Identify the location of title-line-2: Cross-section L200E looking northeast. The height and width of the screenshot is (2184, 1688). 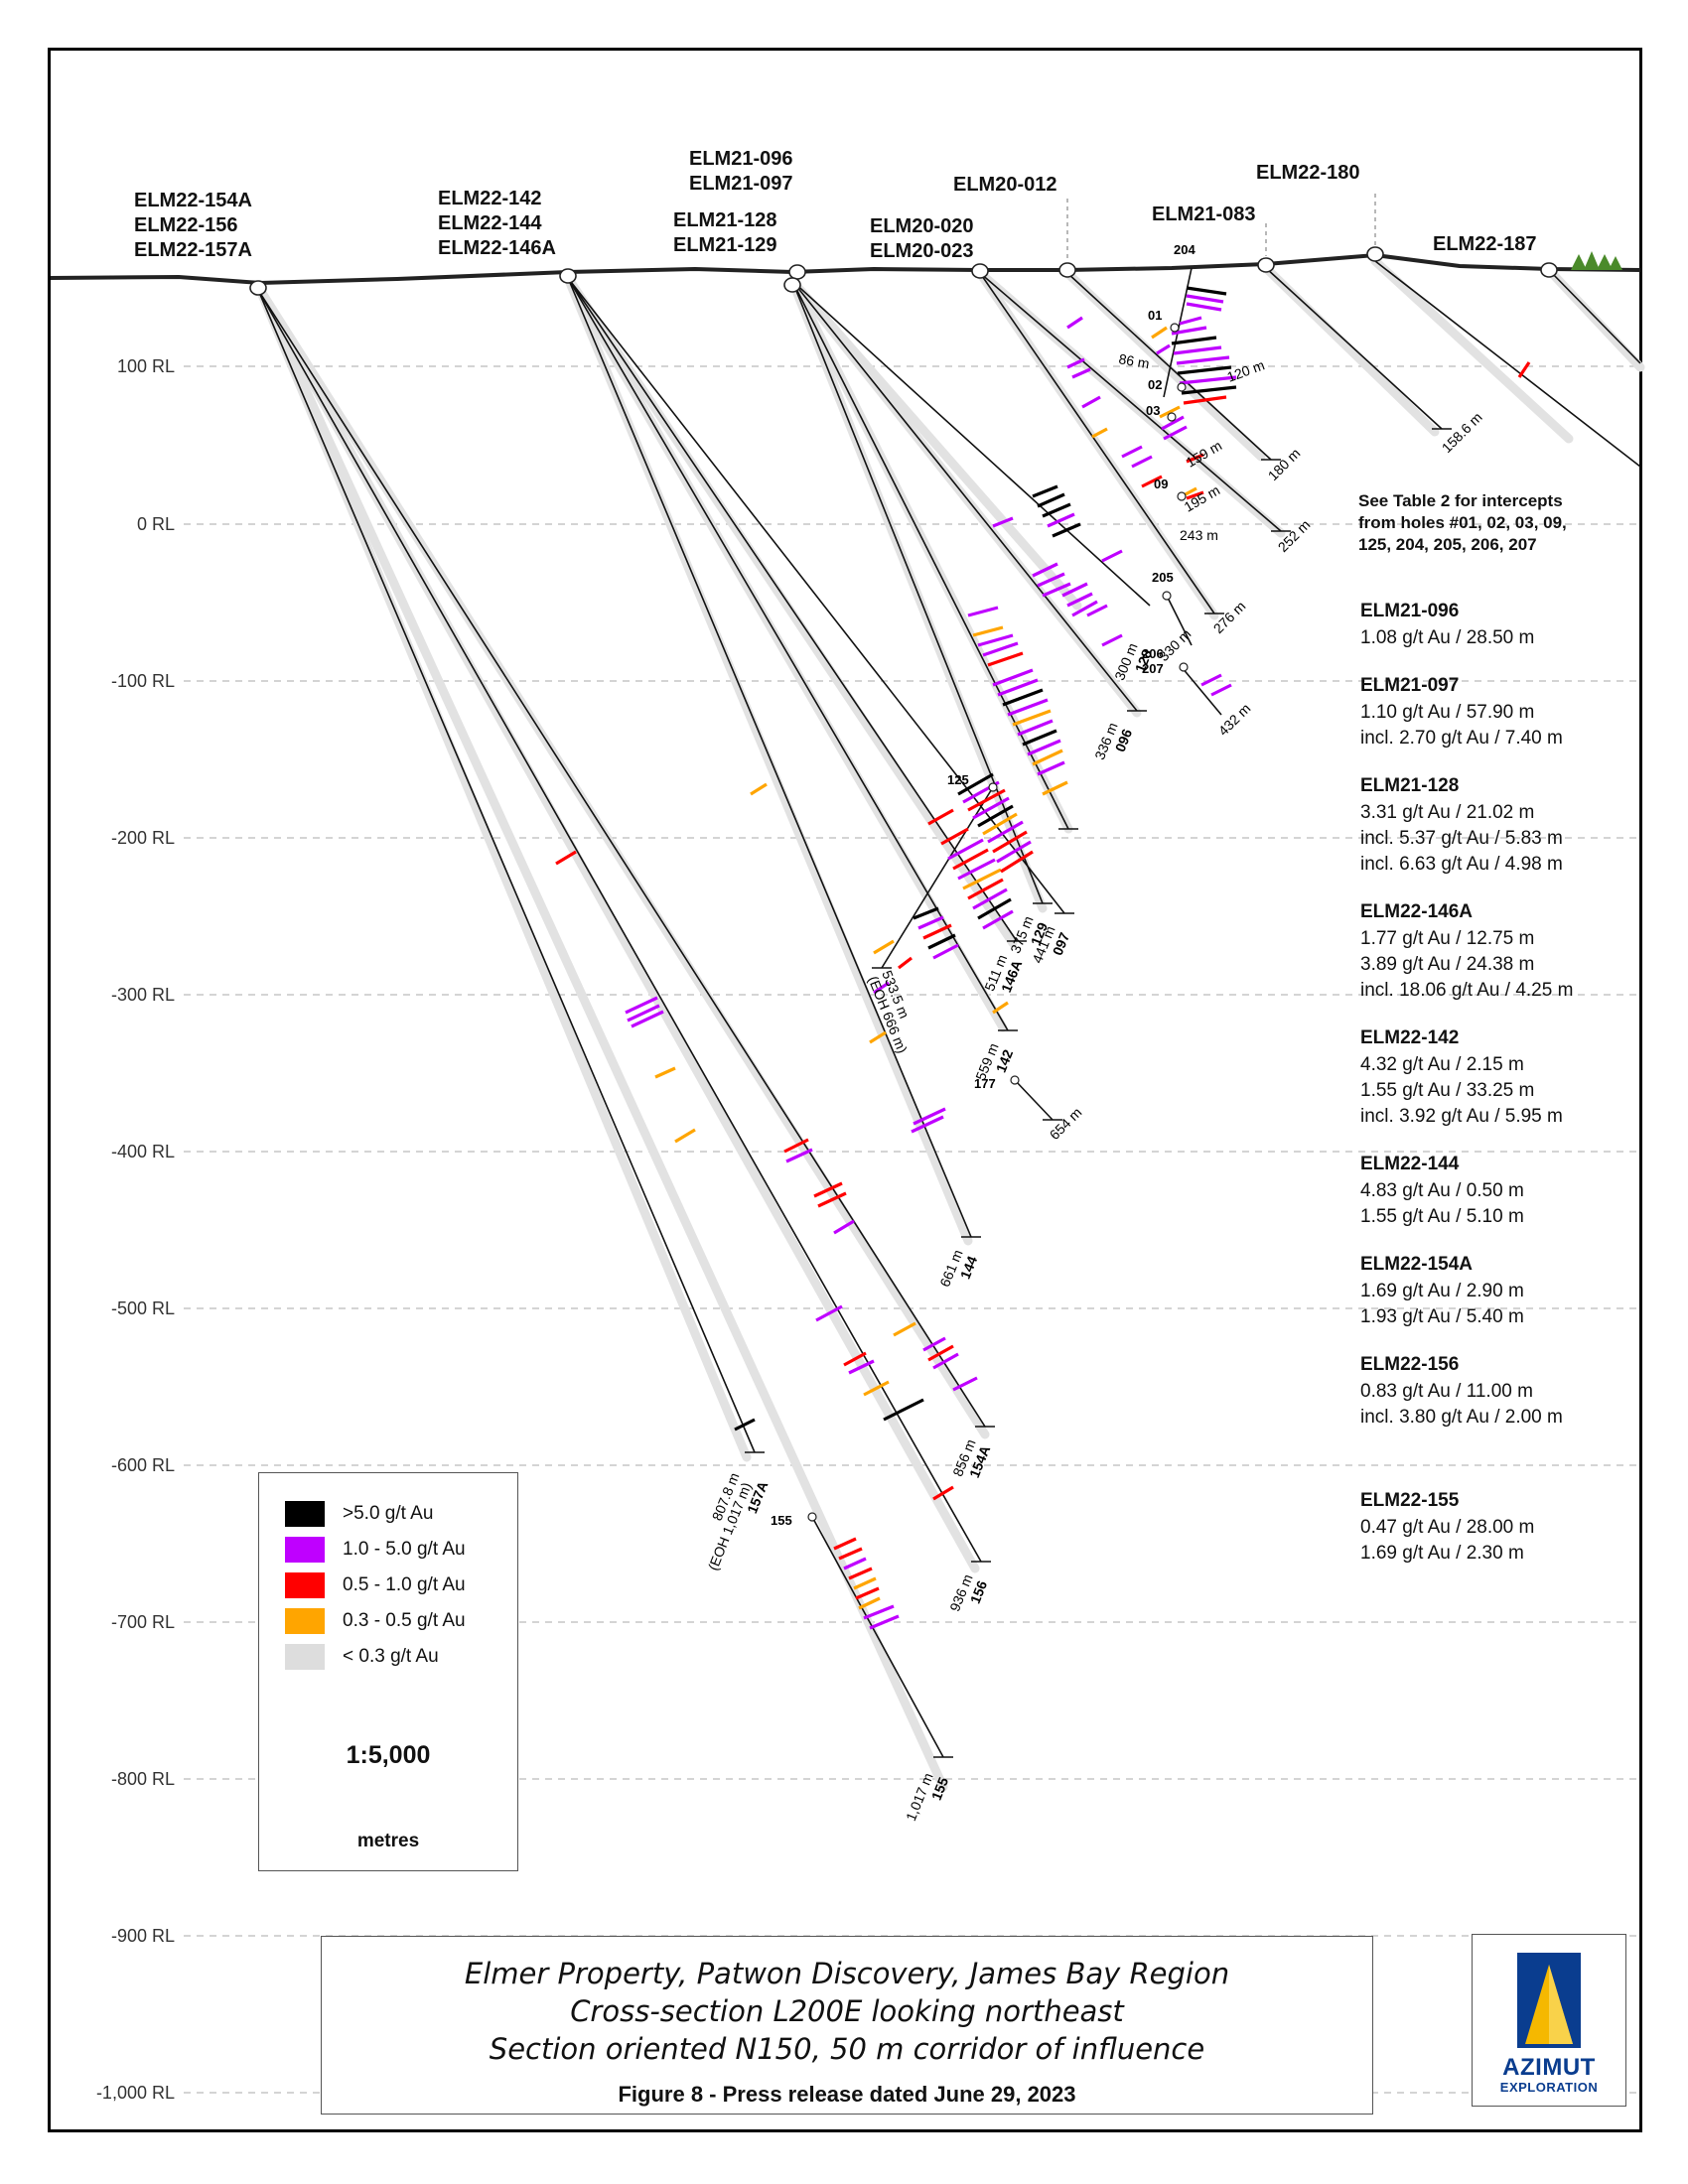
(847, 2011).